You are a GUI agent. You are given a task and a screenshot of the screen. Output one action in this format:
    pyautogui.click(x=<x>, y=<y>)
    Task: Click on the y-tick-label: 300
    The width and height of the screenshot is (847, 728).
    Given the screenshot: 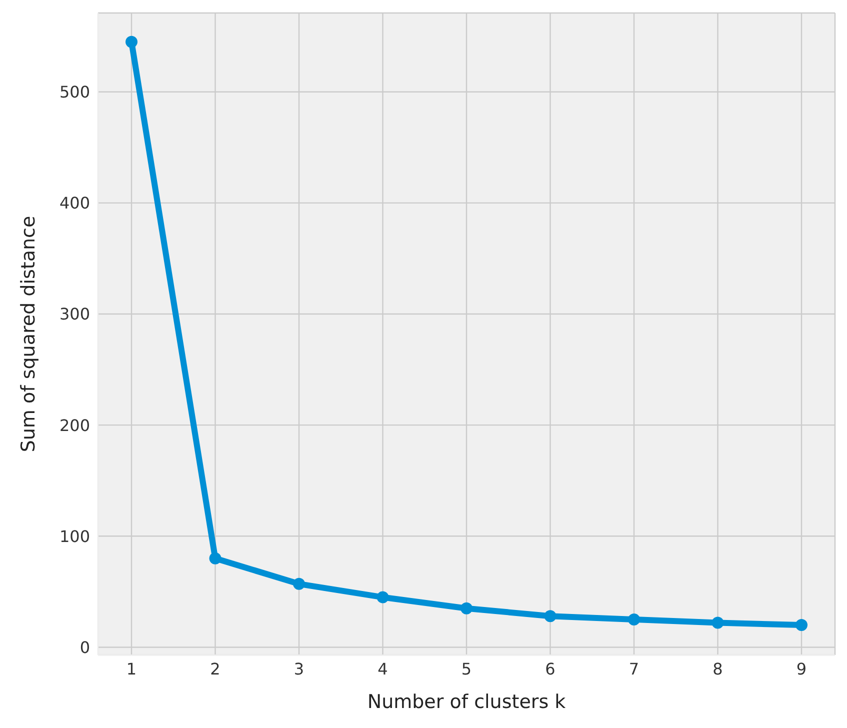 What is the action you would take?
    pyautogui.click(x=74, y=314)
    